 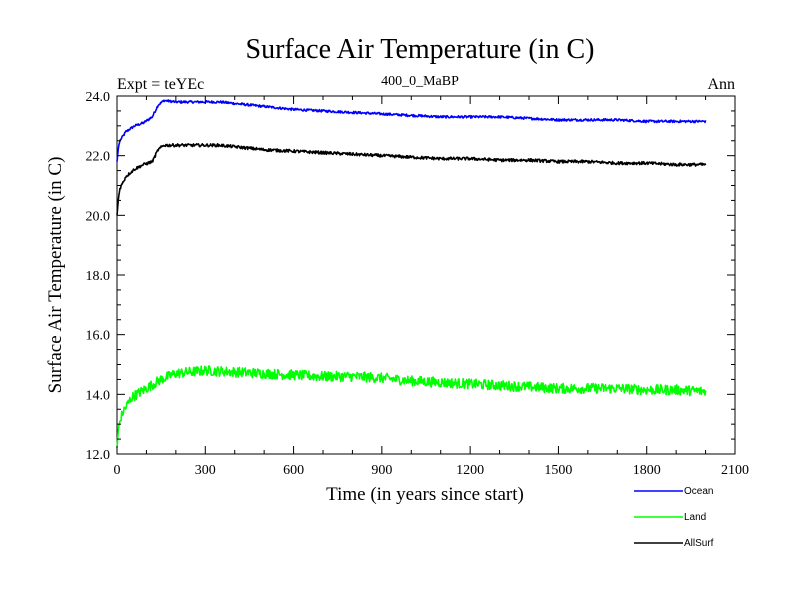 I want to click on x-tick-label: 1800, so click(x=647, y=470).